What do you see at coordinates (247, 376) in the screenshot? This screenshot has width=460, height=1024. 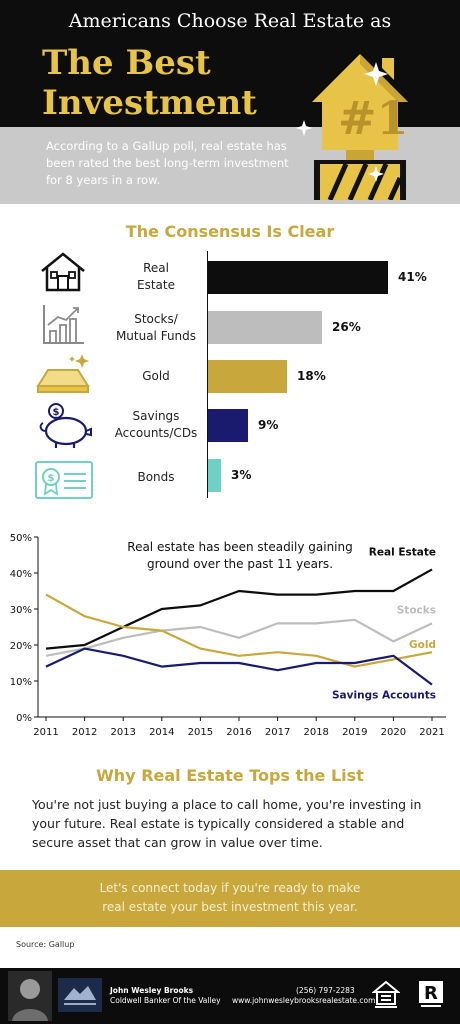 I see `bar-gold` at bounding box center [247, 376].